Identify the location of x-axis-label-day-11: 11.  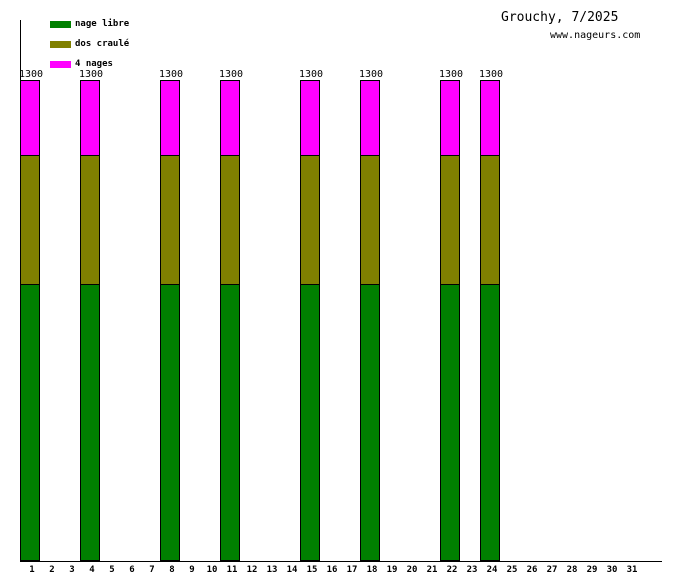
(232, 570).